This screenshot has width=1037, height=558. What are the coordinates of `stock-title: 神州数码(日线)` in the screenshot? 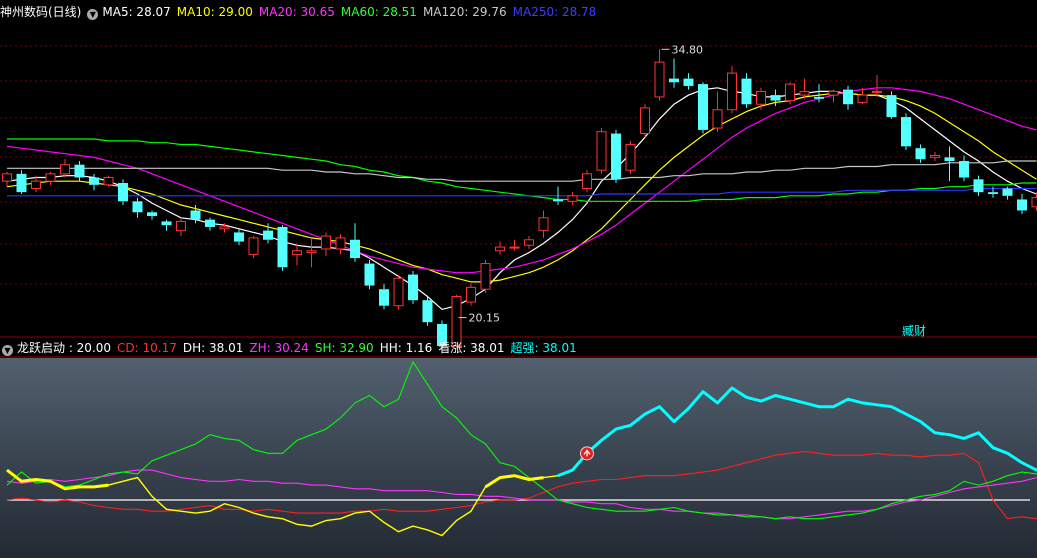 It's located at (41, 12).